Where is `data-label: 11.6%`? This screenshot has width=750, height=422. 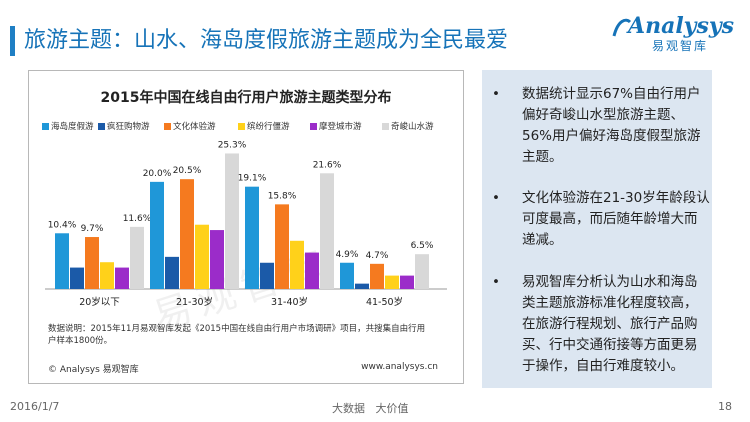
data-label: 11.6% is located at coordinates (137, 219).